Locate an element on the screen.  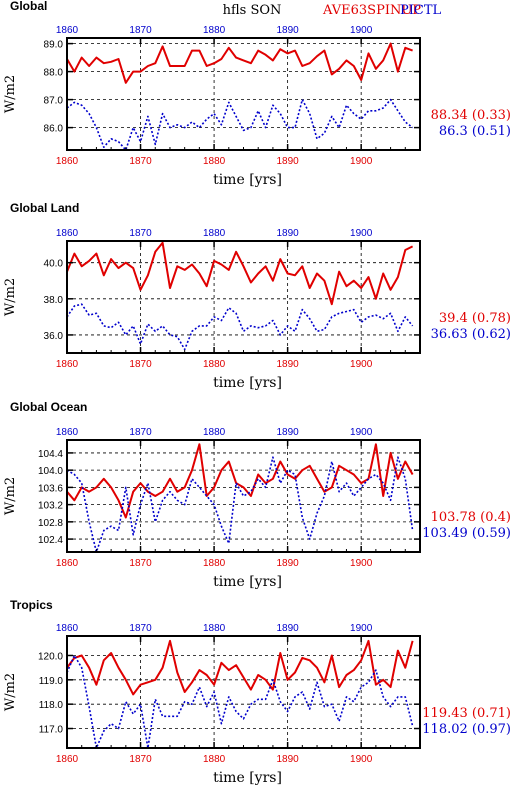
tropics-xtick-label-top-1880: 1880 is located at coordinates (214, 628).